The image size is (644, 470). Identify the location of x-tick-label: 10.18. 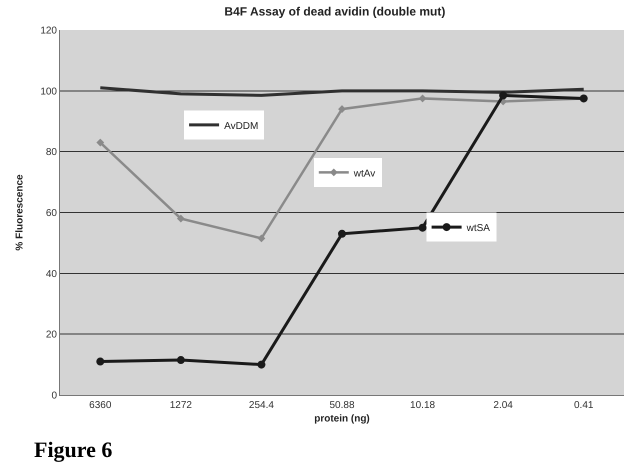
(423, 405).